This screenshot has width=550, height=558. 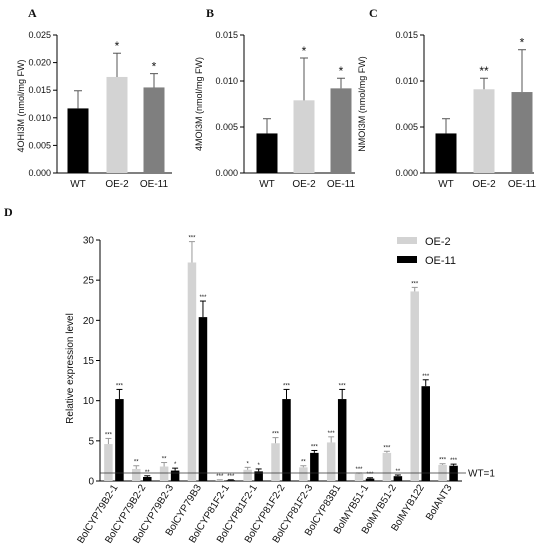 I want to click on legend-label-oe-2: OE-2, so click(x=438, y=242).